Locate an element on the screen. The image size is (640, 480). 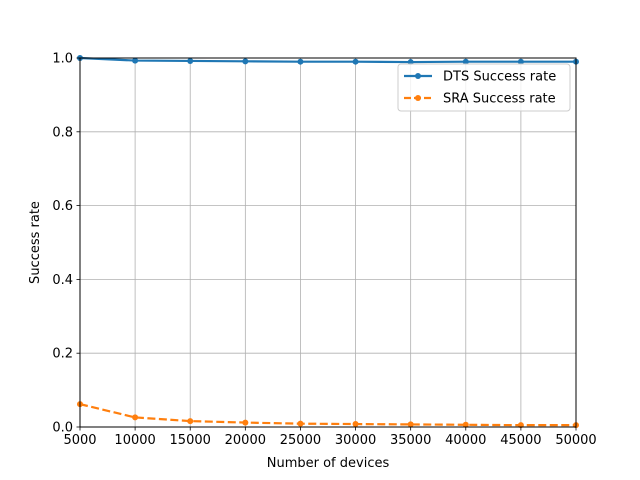
y-tick-label: 0.2 is located at coordinates (62, 354).